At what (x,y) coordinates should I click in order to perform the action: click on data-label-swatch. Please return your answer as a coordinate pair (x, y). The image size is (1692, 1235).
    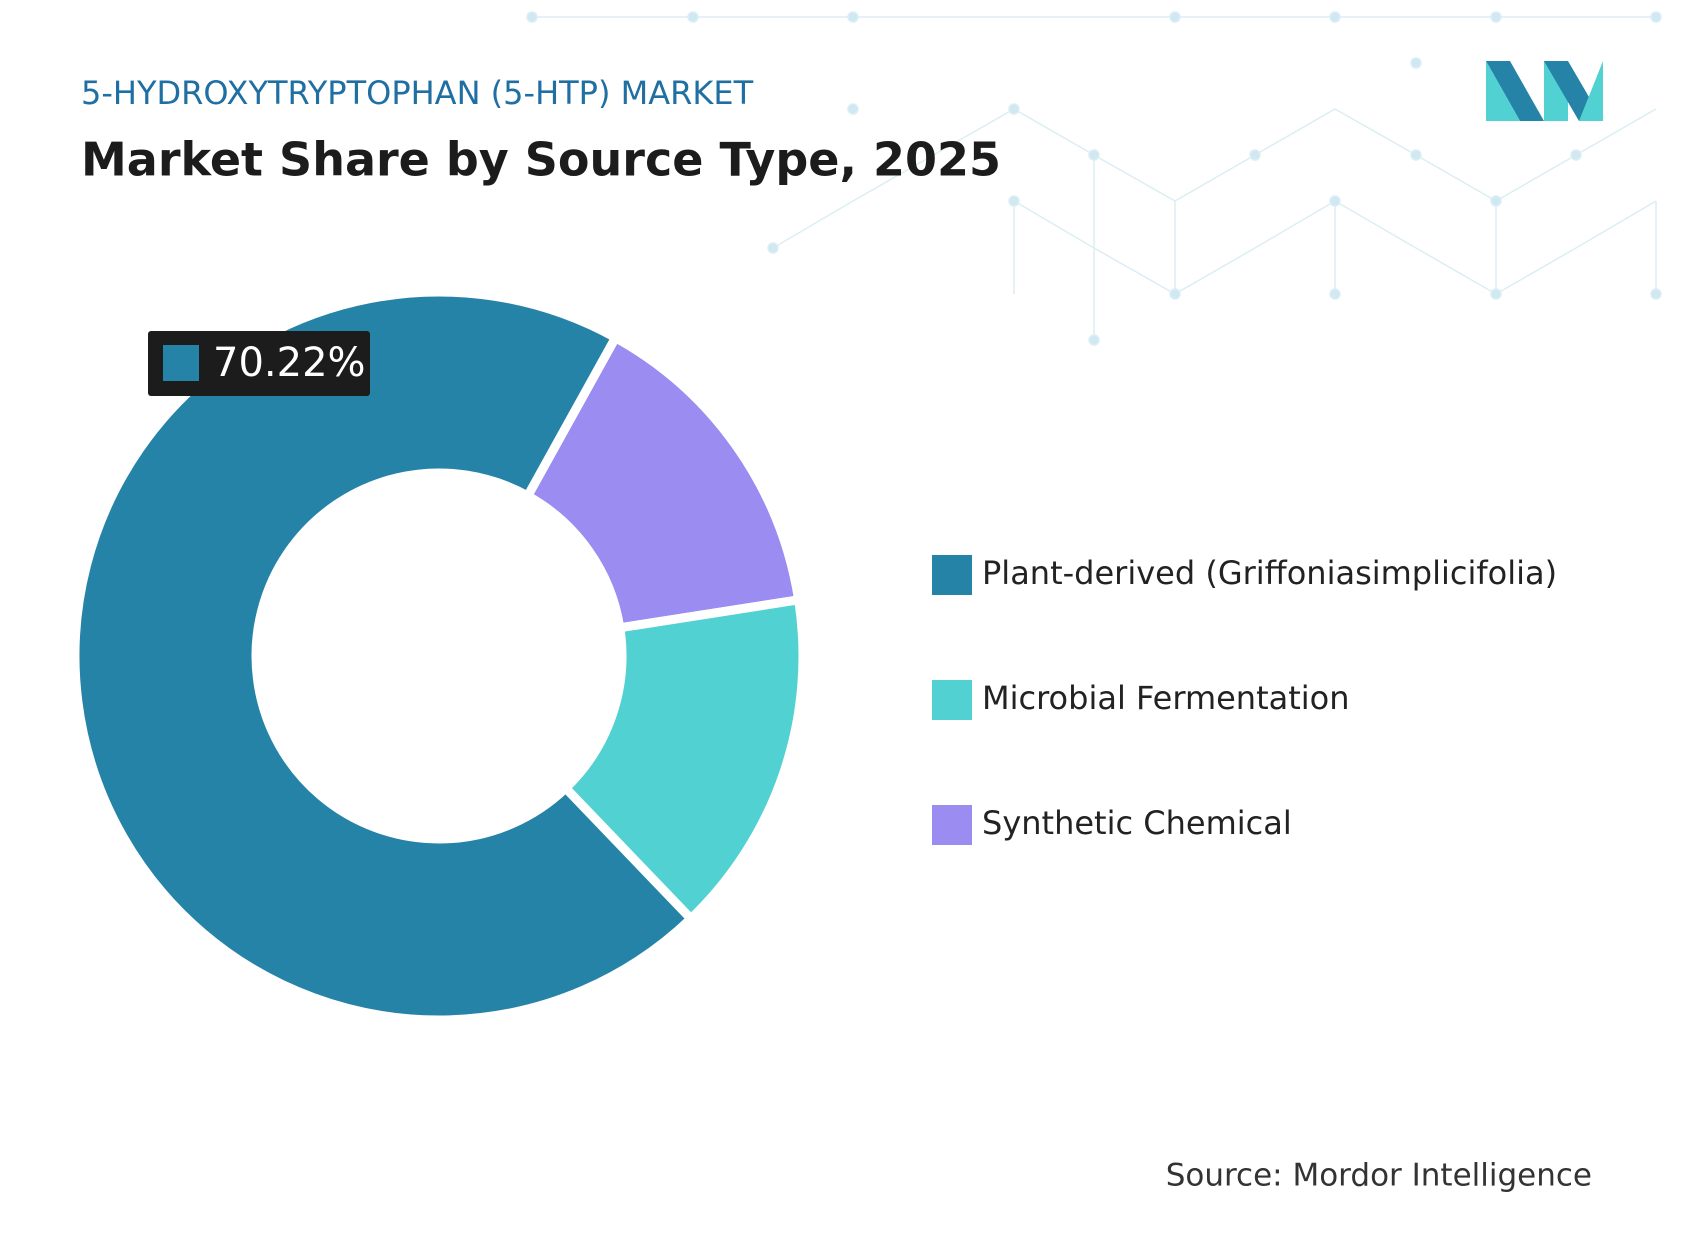
    Looking at the image, I should click on (181, 363).